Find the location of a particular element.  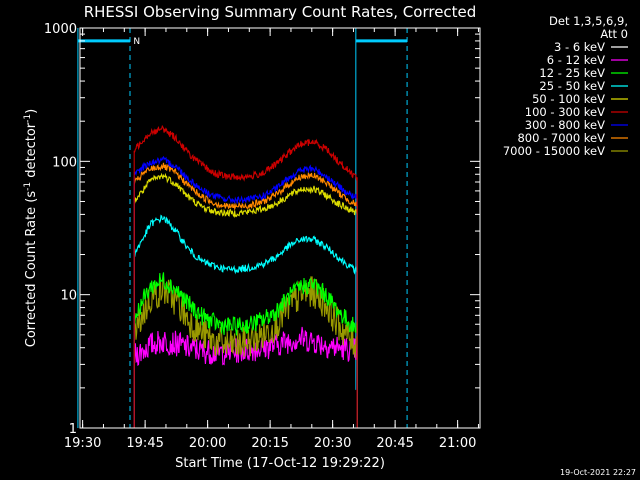

y-tick-label-2: 100 is located at coordinates (64, 162).